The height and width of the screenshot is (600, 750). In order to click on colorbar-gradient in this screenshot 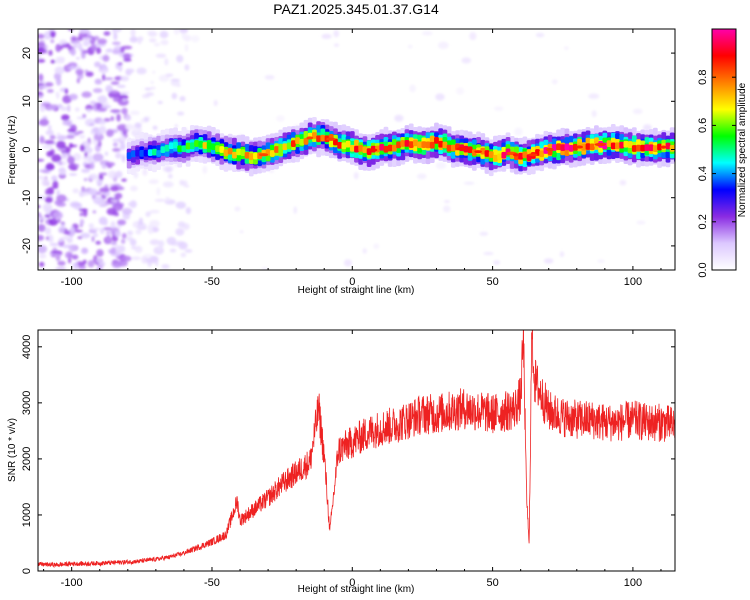, I will do `click(724, 149)`.